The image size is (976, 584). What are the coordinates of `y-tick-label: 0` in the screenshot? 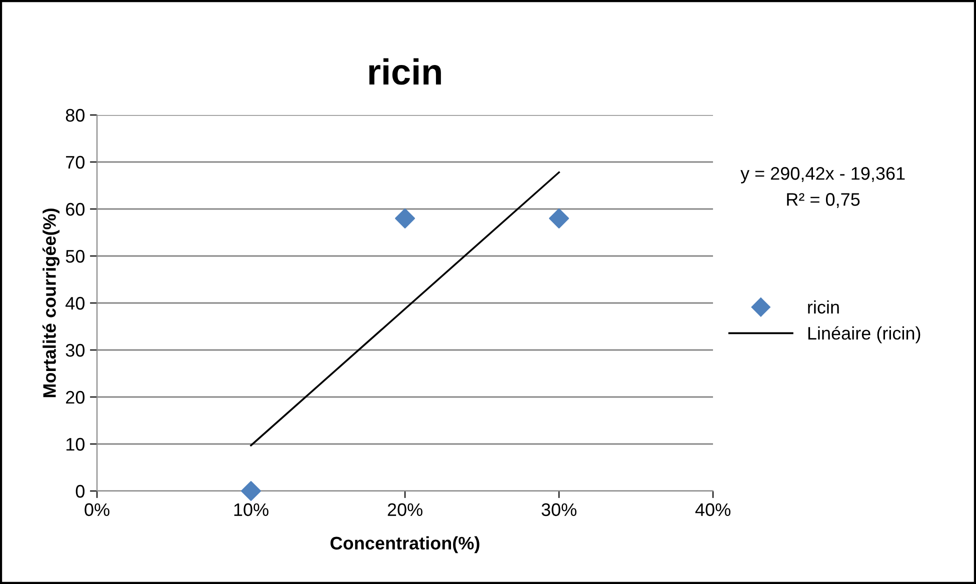 It's located at (80, 491).